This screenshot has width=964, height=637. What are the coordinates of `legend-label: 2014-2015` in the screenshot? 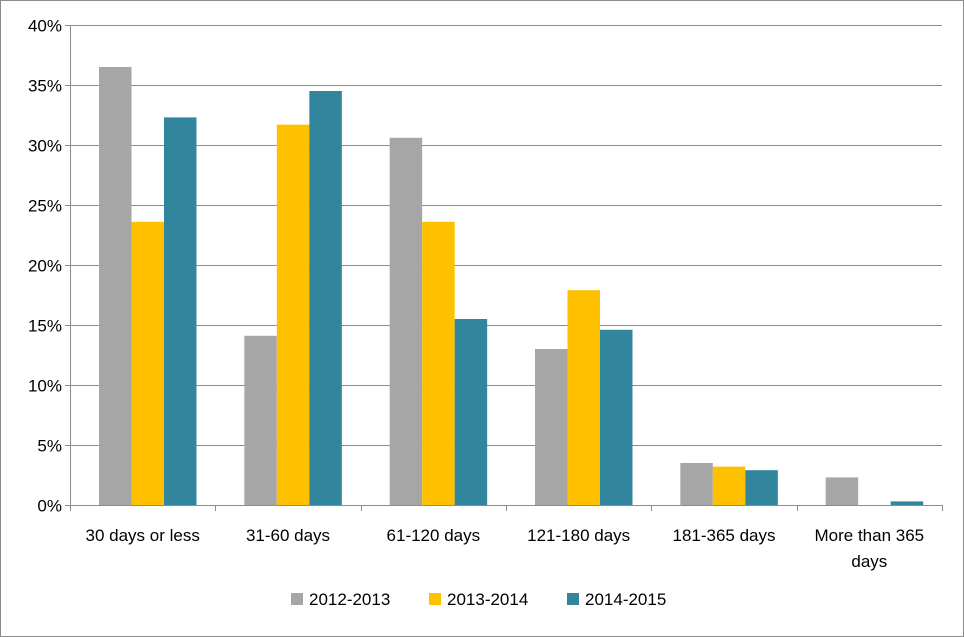 It's located at (625, 599).